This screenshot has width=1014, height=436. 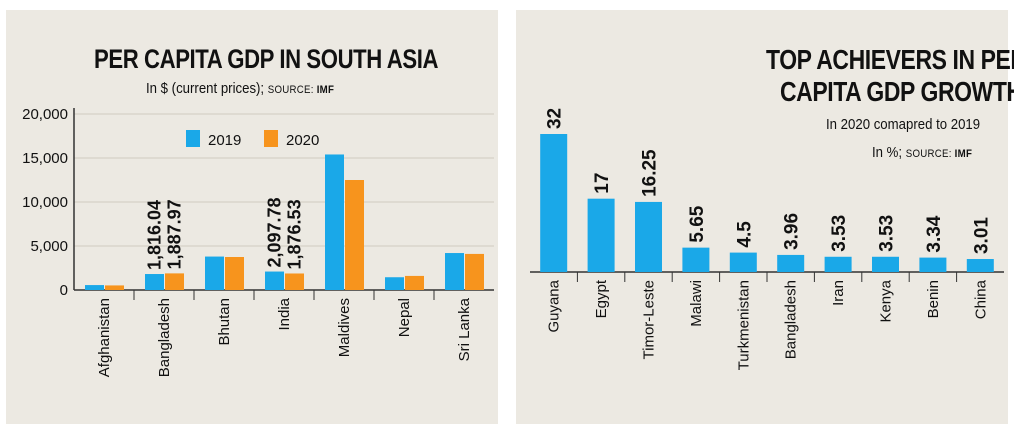 I want to click on x-tick-label: Afghanistan, so click(x=104, y=337).